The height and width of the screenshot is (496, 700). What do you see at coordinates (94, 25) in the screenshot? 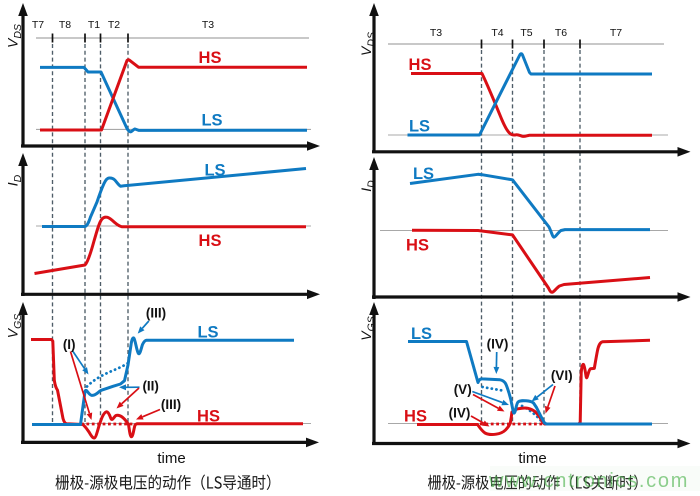
I see `svg-text: T1` at bounding box center [94, 25].